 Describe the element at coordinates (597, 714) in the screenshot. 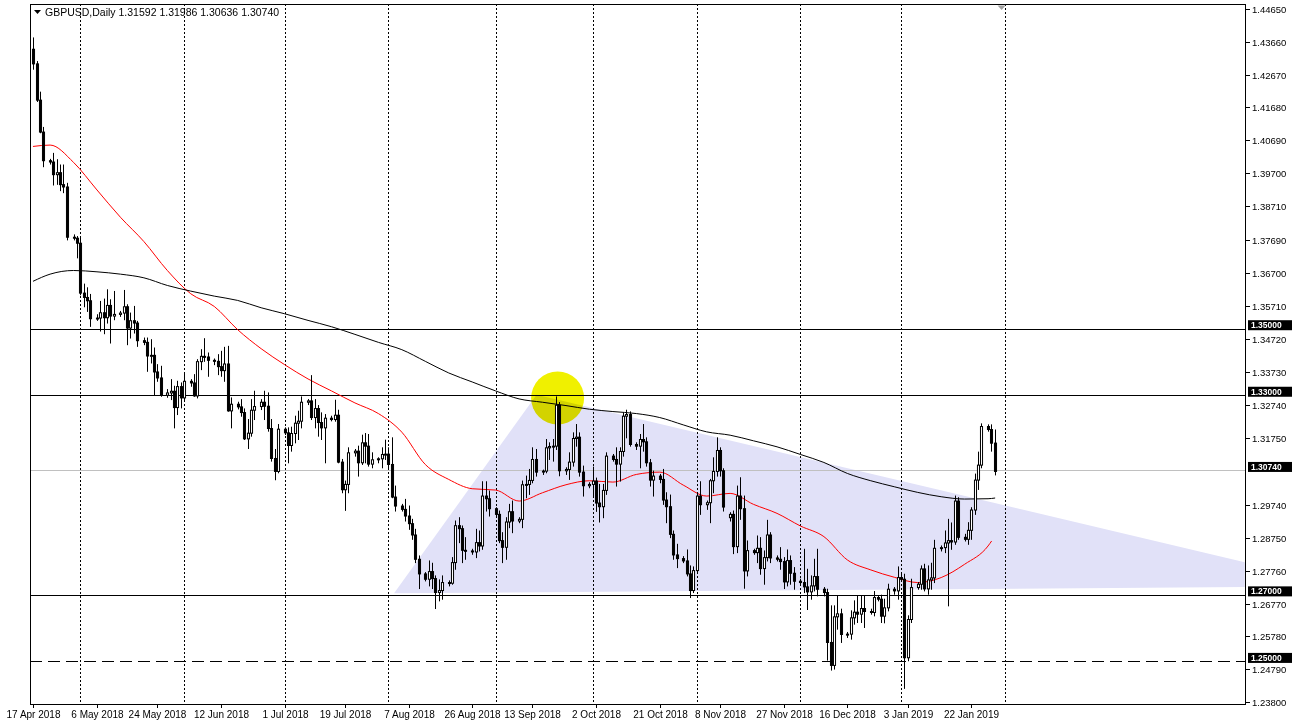

I see `x-tick-label: 2 Oct 2018` at that location.